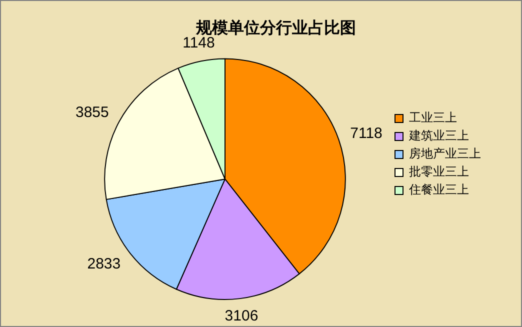  Describe the element at coordinates (275, 27) in the screenshot. I see `chart-title: 规模单位分行业占比图` at that location.